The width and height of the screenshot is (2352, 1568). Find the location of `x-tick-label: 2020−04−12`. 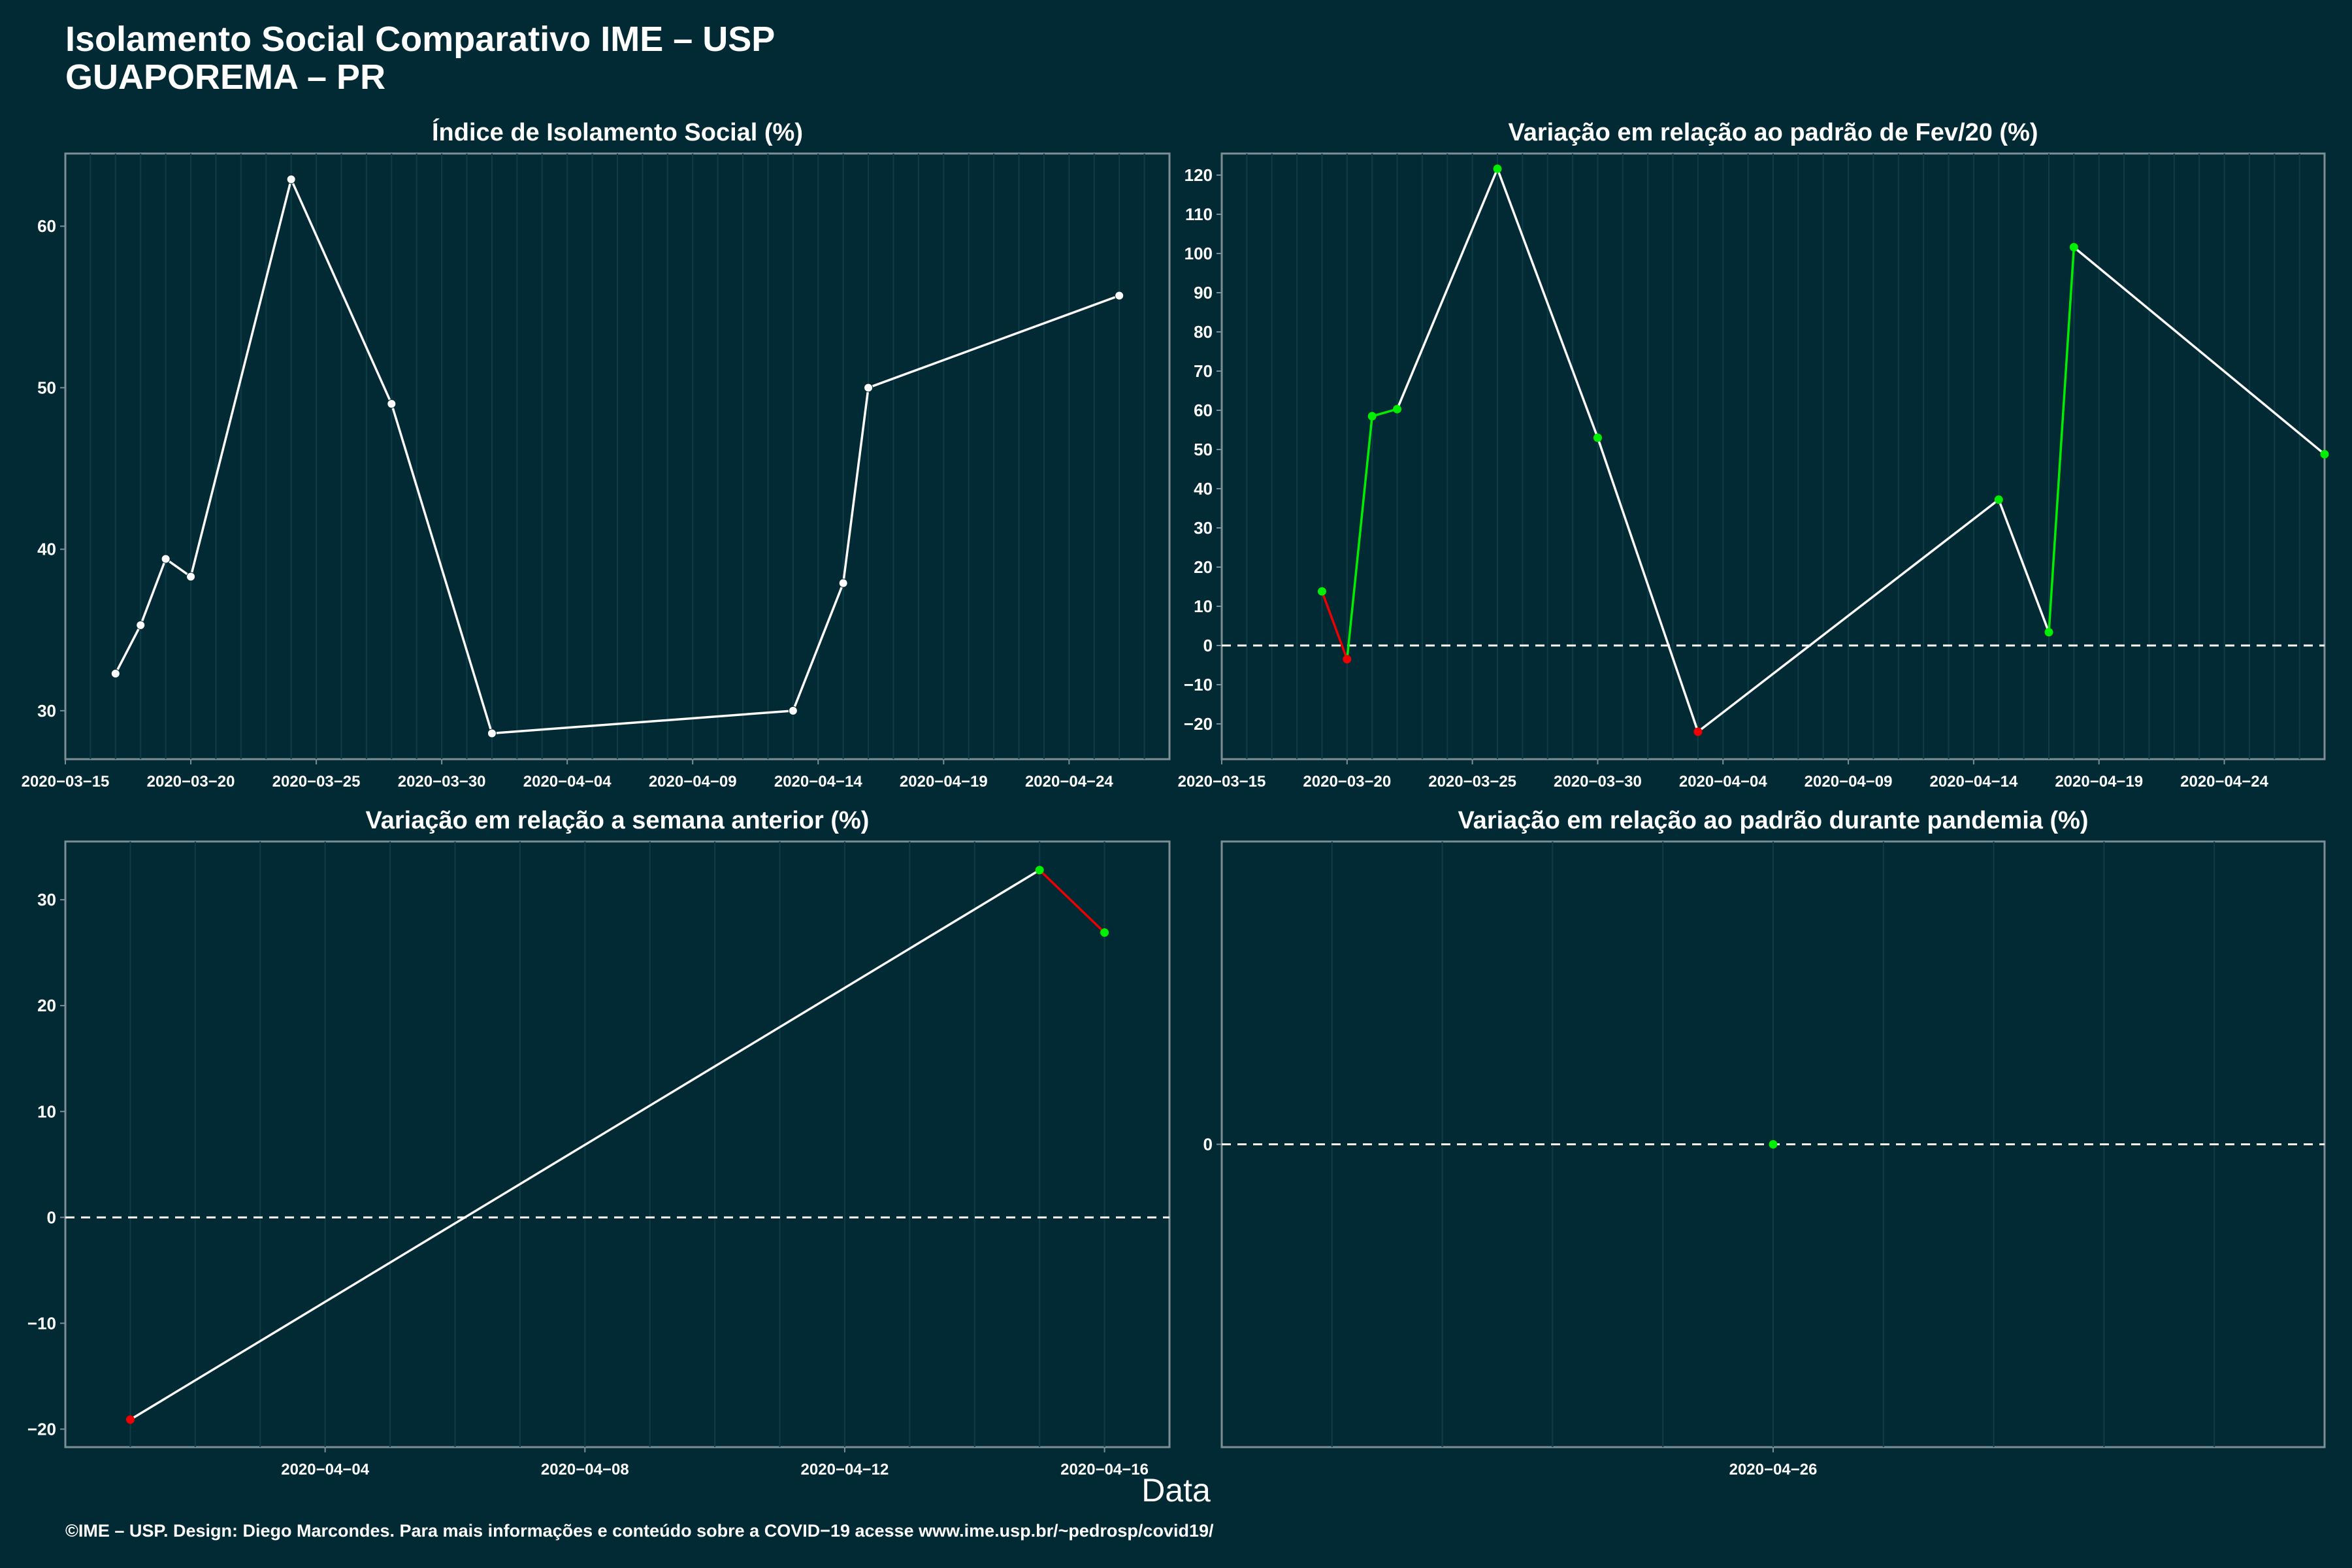

x-tick-label: 2020−04−12 is located at coordinates (845, 1469).